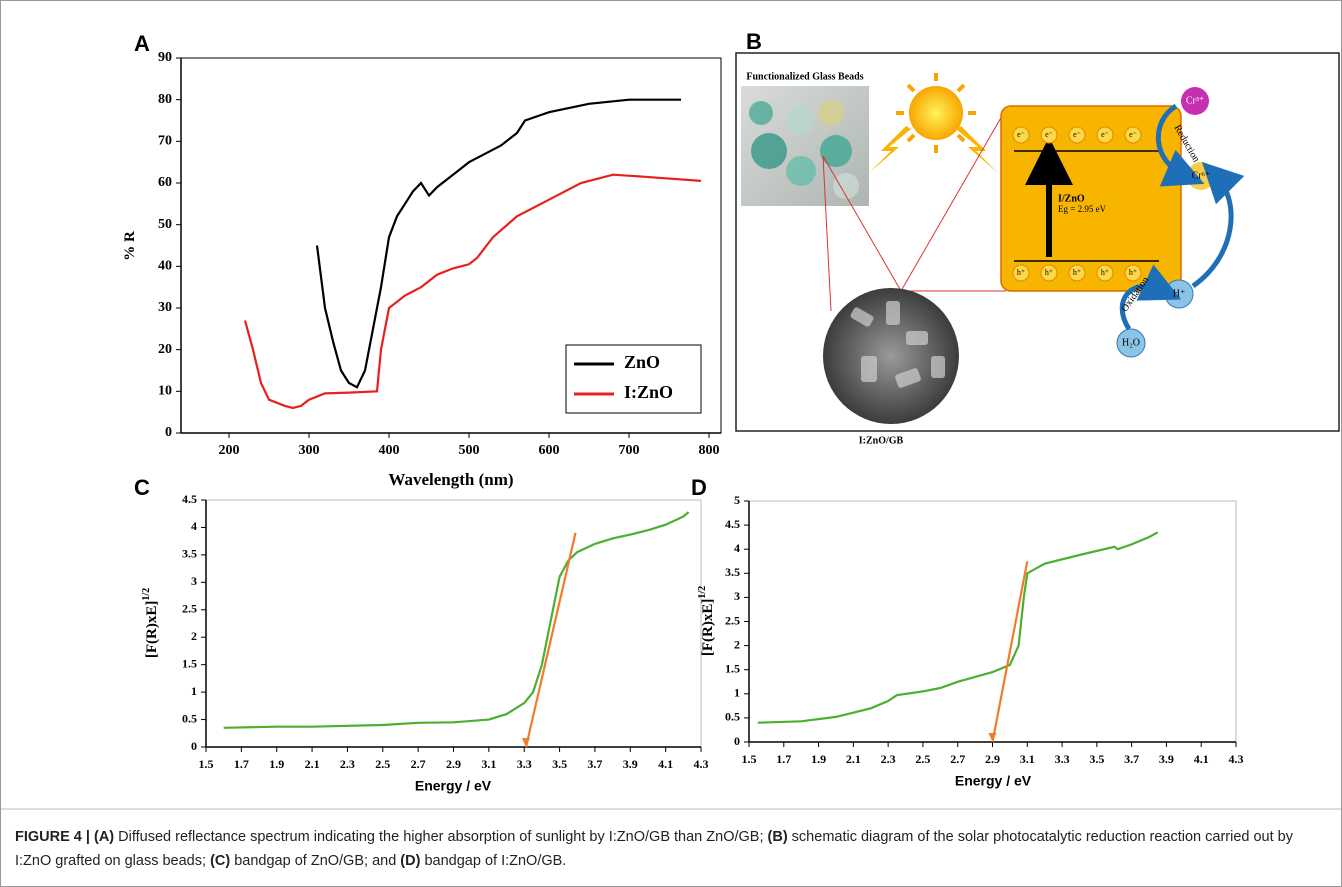 This screenshot has height=887, width=1342. Describe the element at coordinates (189, 554) in the screenshot. I see `y-tick-label: 3.5` at that location.